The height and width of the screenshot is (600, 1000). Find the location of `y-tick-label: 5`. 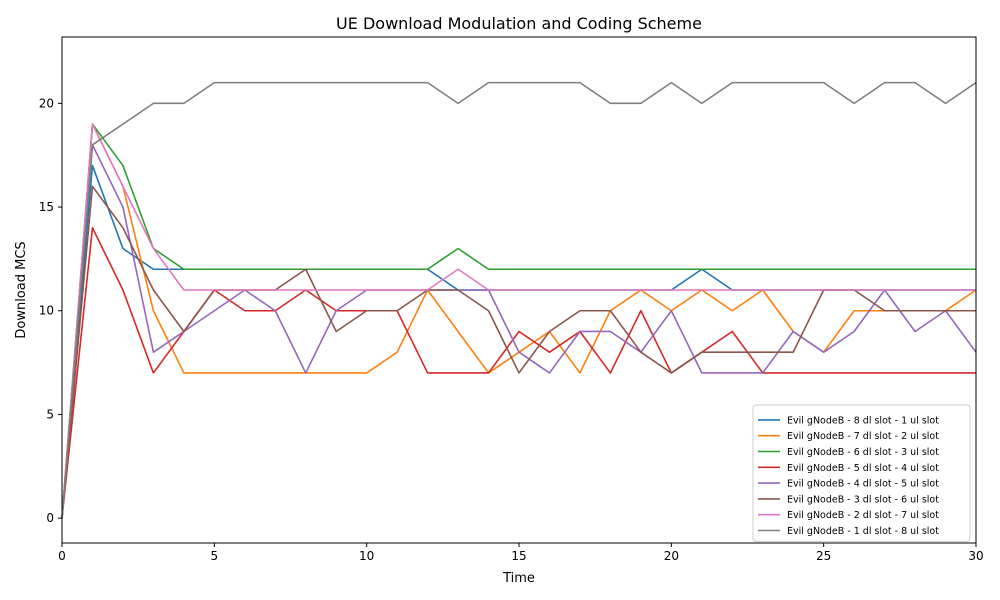

y-tick-label: 5 is located at coordinates (50, 414).